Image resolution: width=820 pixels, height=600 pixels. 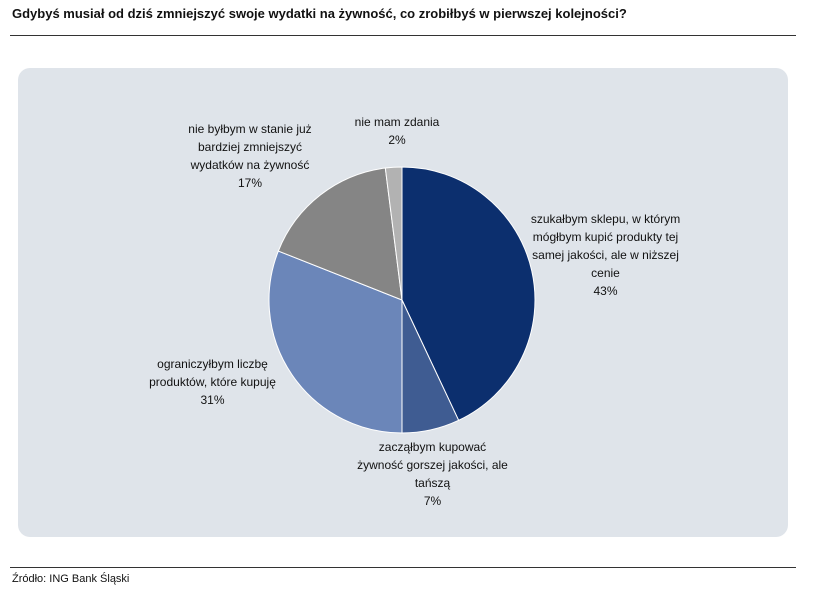 I want to click on slice-label: nie mam zdania 2%, so click(x=397, y=131).